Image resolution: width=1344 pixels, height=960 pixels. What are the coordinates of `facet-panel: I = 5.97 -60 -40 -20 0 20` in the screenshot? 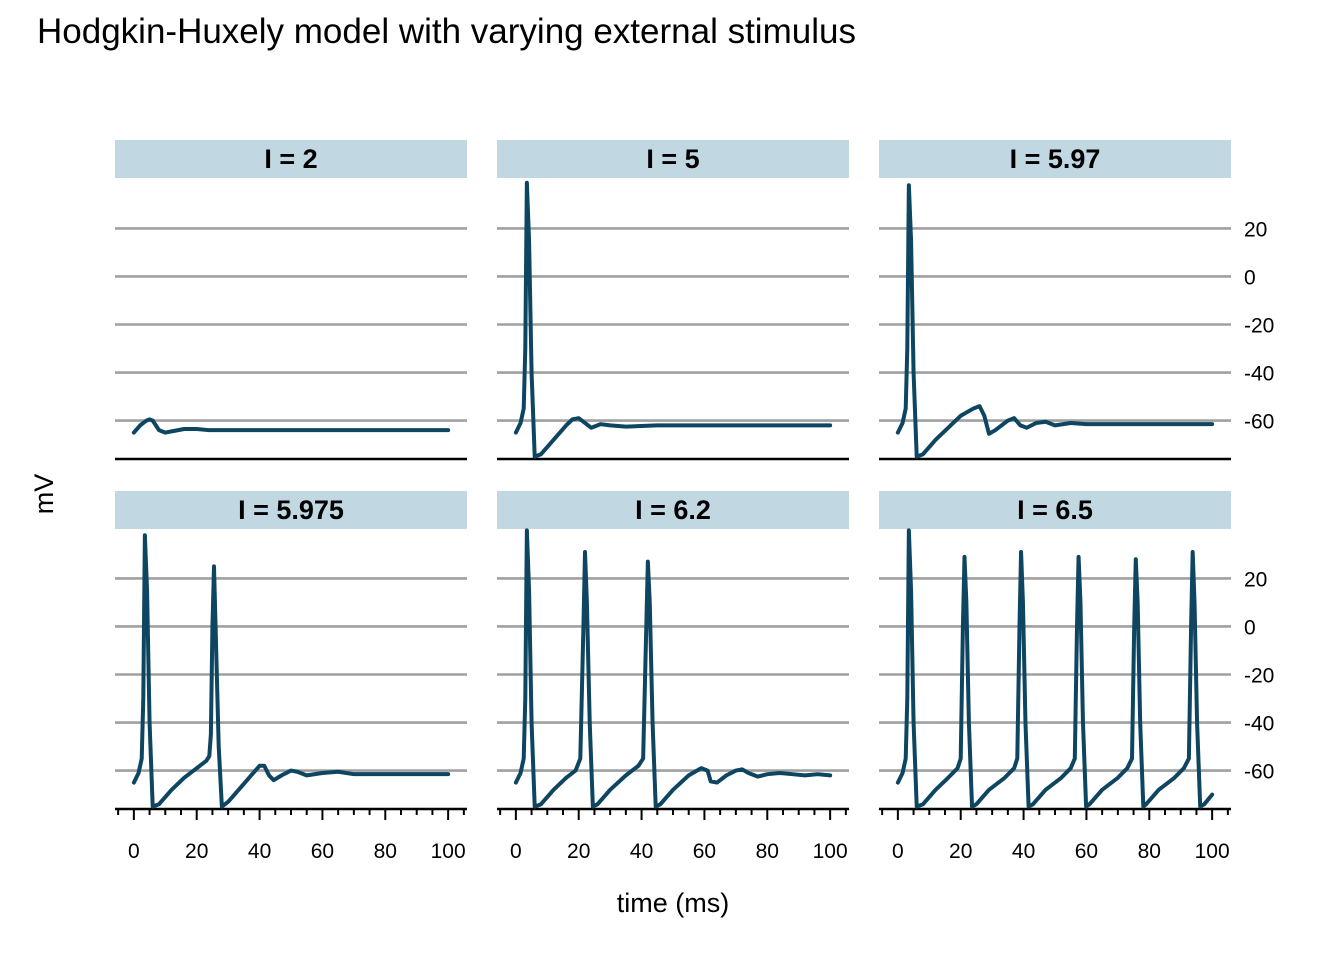 It's located at (1076, 300).